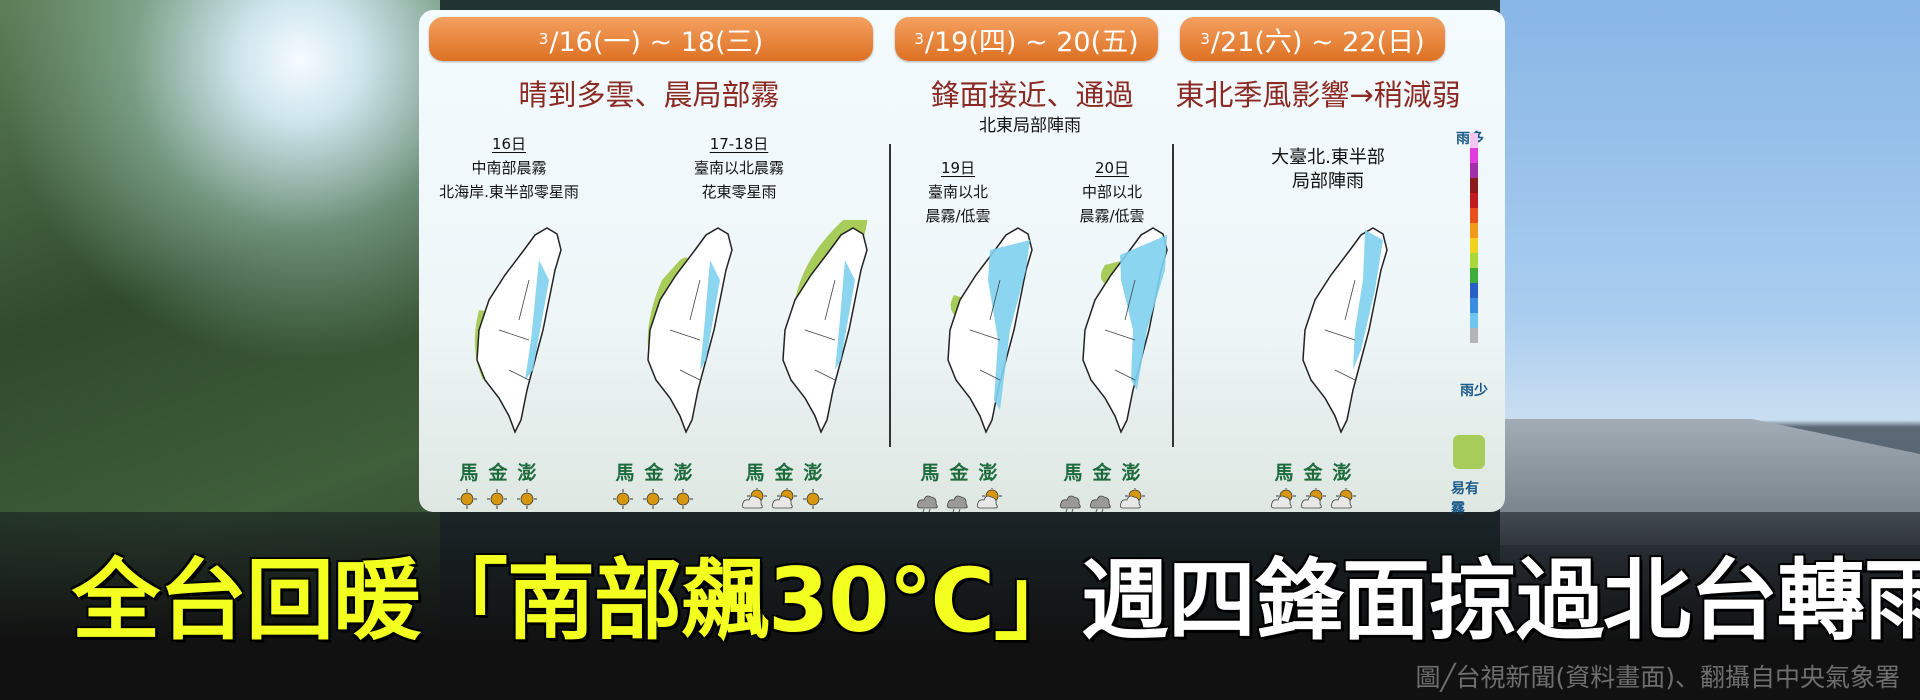 The height and width of the screenshot is (700, 1920). I want to click on day-note-16: 16日中南部晨霧北海岸.東半部零星雨, so click(509, 168).